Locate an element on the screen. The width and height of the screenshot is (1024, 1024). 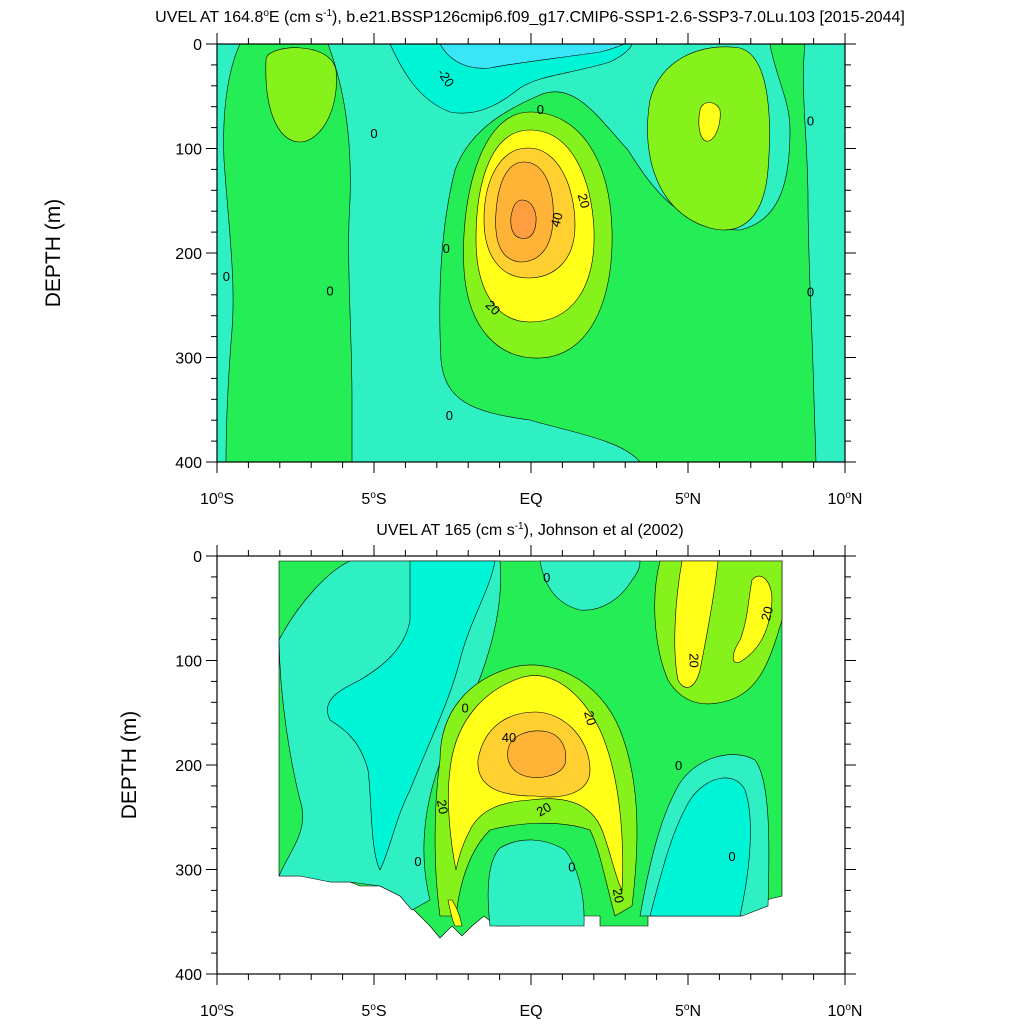
bottom-fill-top-neg is located at coordinates (590, 585).